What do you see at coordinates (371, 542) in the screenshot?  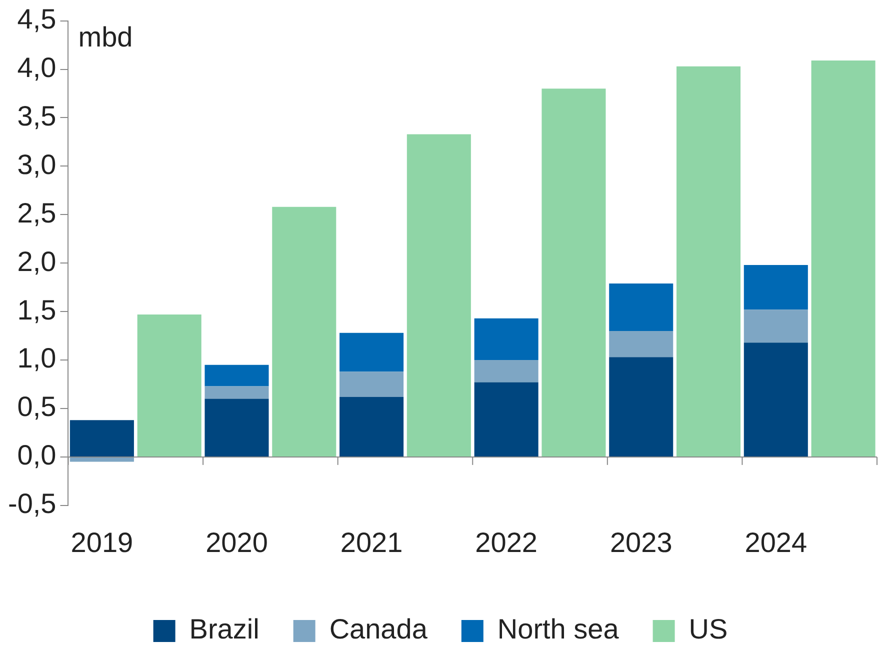 I see `x-tick-label: 2021` at bounding box center [371, 542].